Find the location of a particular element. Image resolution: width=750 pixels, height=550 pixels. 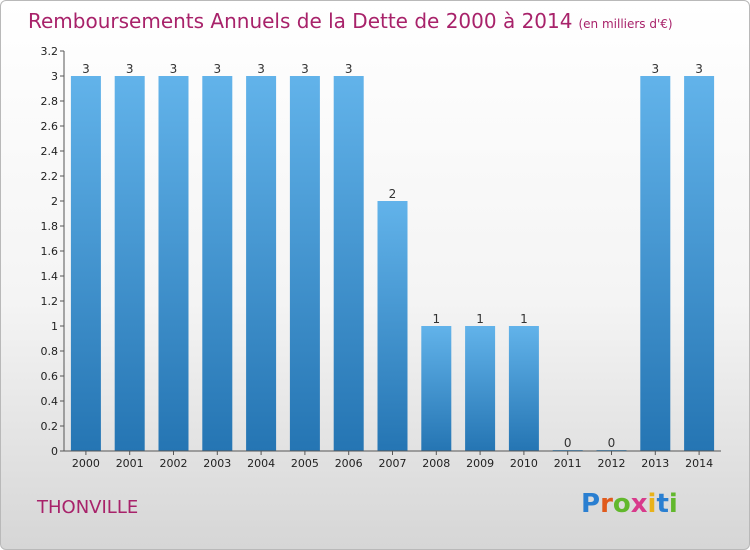

logo-letter: o is located at coordinates (621, 504).